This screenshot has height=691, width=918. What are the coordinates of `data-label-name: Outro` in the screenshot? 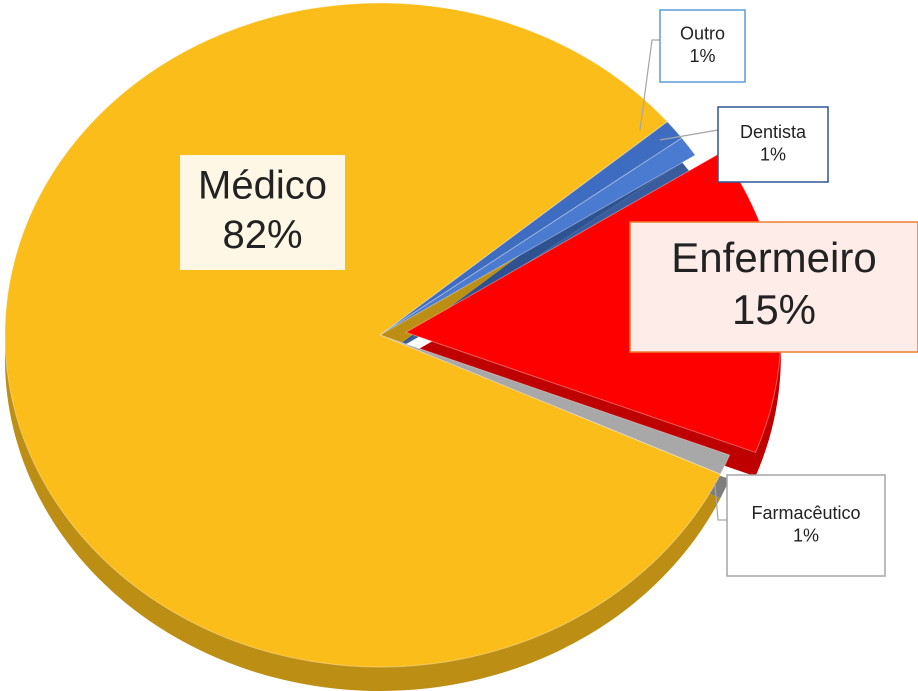 It's located at (702, 34).